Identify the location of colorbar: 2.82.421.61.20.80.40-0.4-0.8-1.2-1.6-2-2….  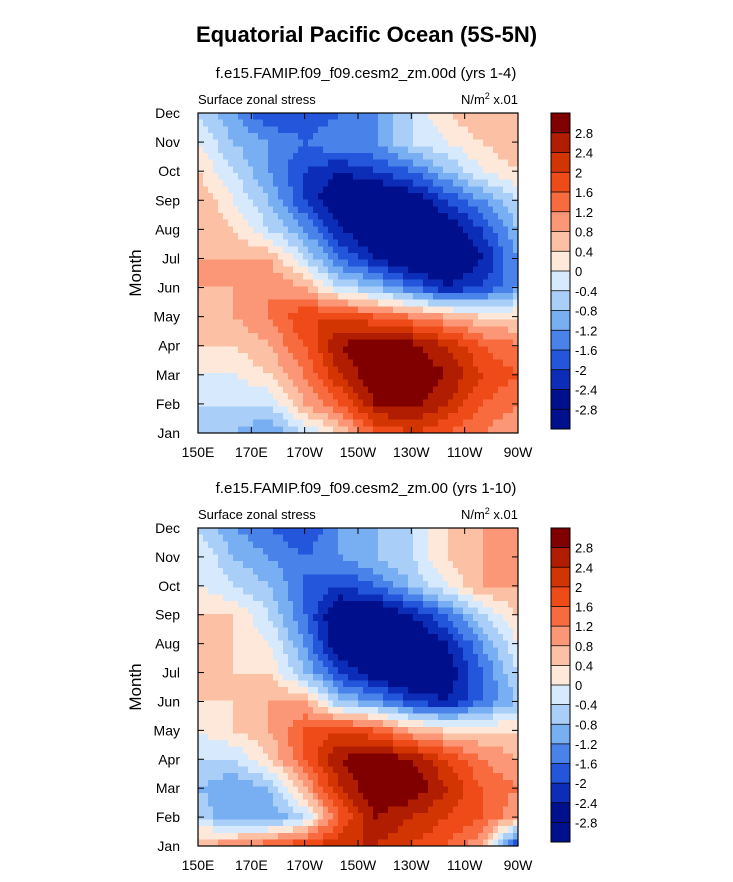
(573, 271).